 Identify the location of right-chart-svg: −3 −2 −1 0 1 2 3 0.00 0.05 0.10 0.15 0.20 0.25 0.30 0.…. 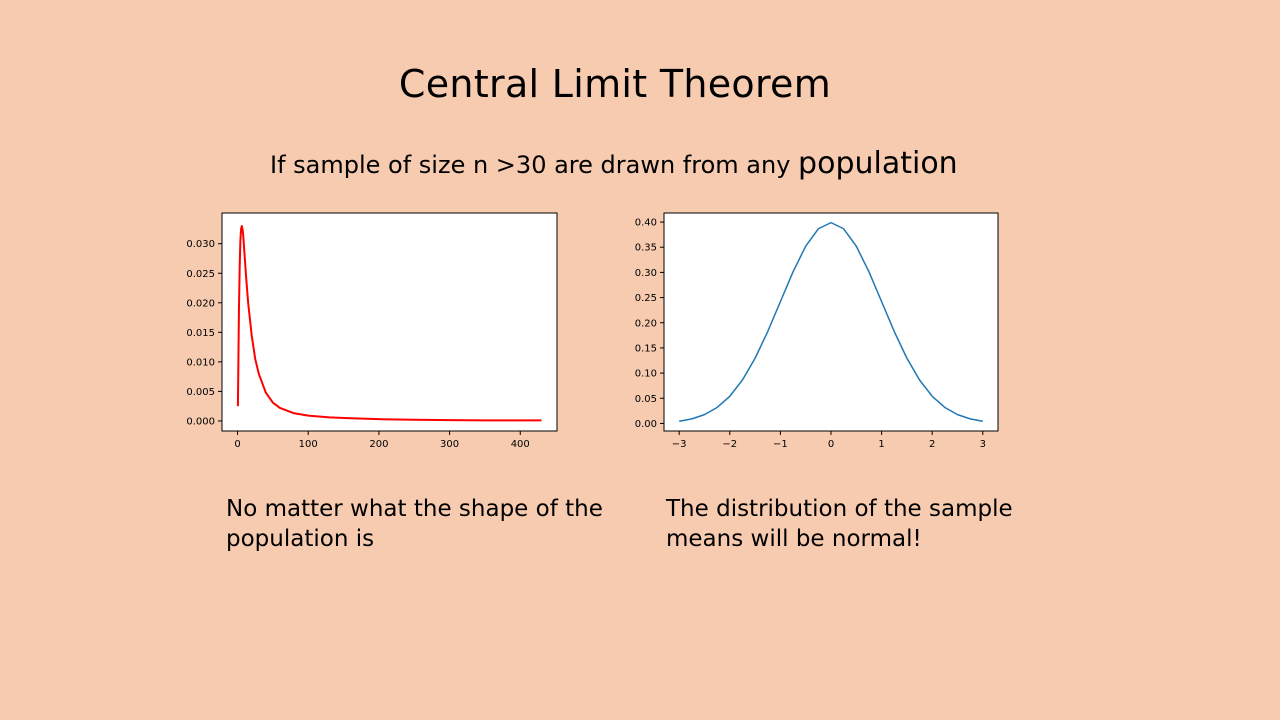
(817, 331).